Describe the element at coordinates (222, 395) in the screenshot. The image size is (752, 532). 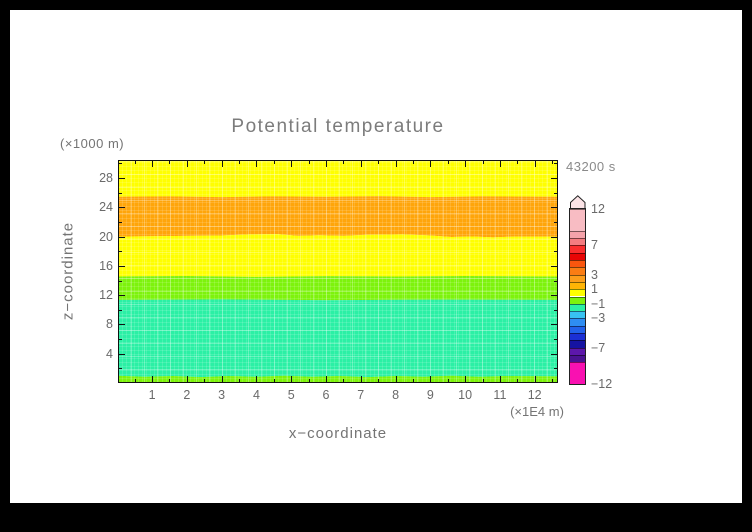
I see `x-tick-label: 3` at that location.